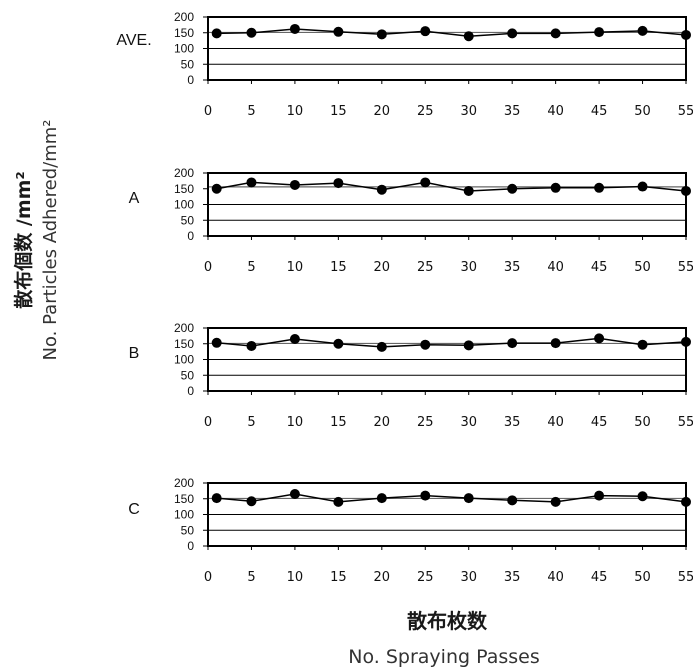  Describe the element at coordinates (23, 239) in the screenshot. I see `y-axis-label-japanese: 散布個数 /mm²` at that location.